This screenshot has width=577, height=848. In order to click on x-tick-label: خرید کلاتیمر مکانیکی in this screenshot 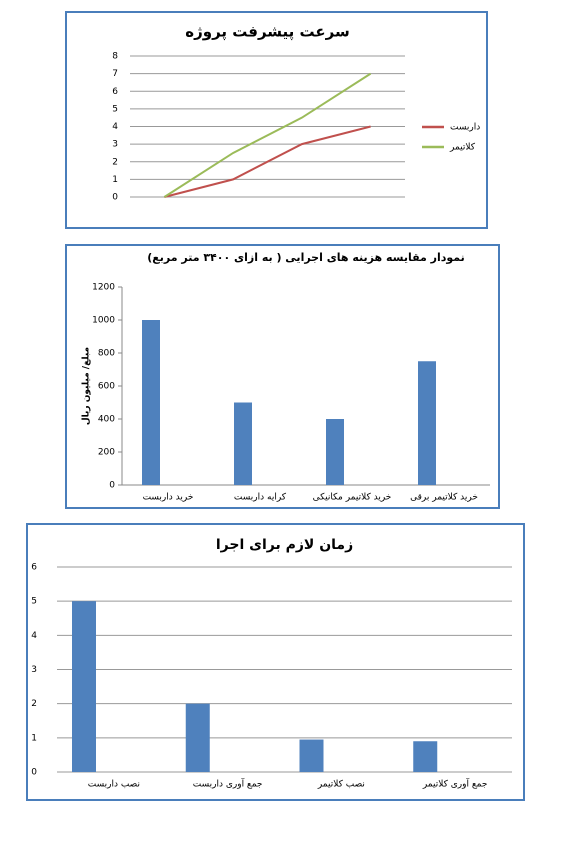, I will do `click(352, 498)`.